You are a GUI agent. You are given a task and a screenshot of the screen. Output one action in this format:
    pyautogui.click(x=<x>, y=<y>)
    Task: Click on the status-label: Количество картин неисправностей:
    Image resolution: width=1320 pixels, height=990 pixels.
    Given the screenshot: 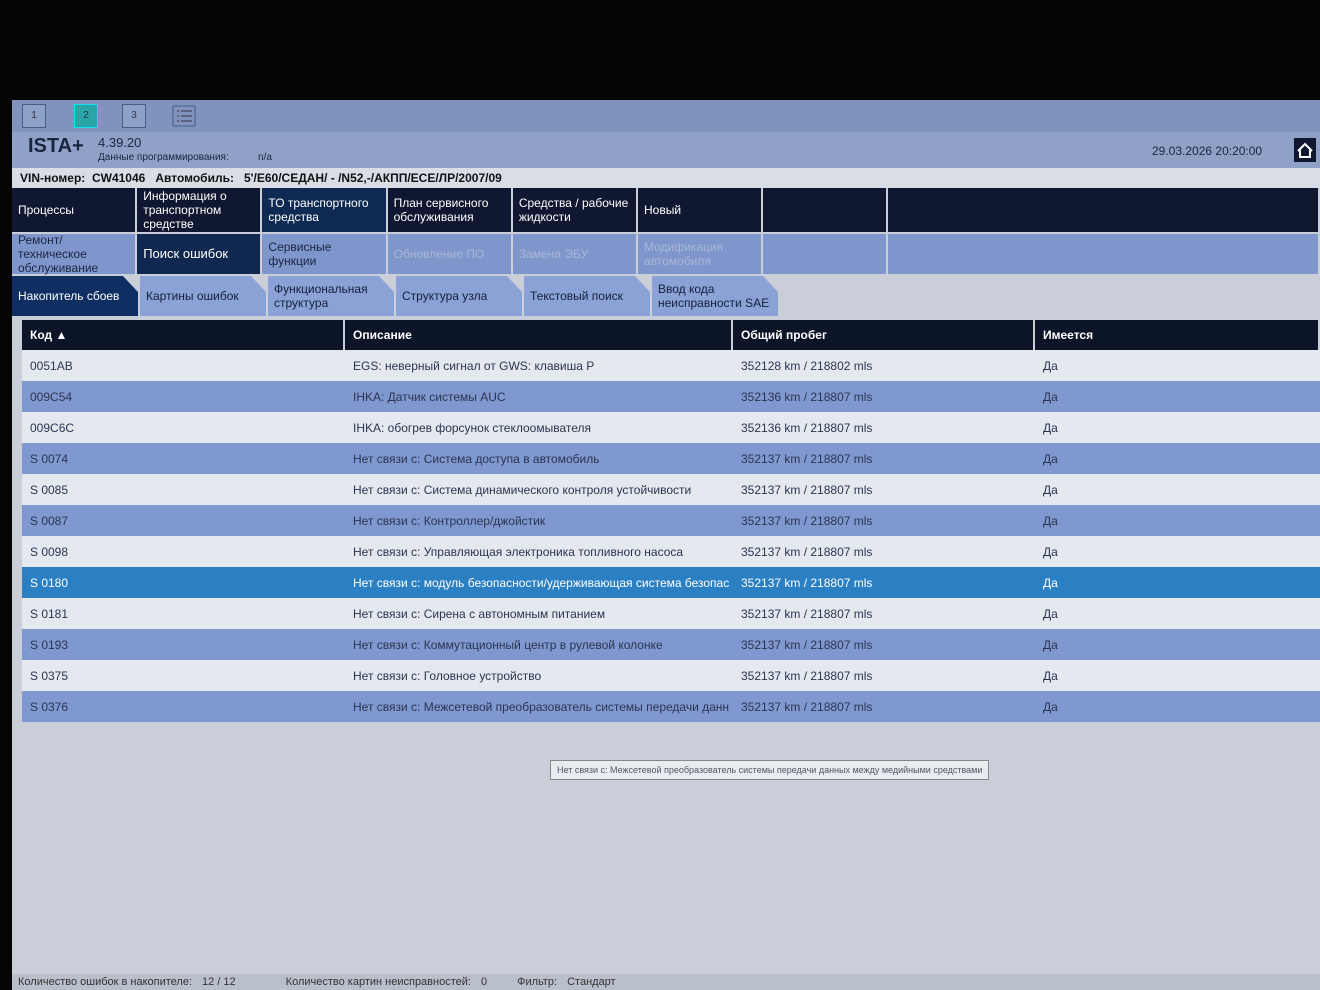 What is the action you would take?
    pyautogui.click(x=378, y=982)
    